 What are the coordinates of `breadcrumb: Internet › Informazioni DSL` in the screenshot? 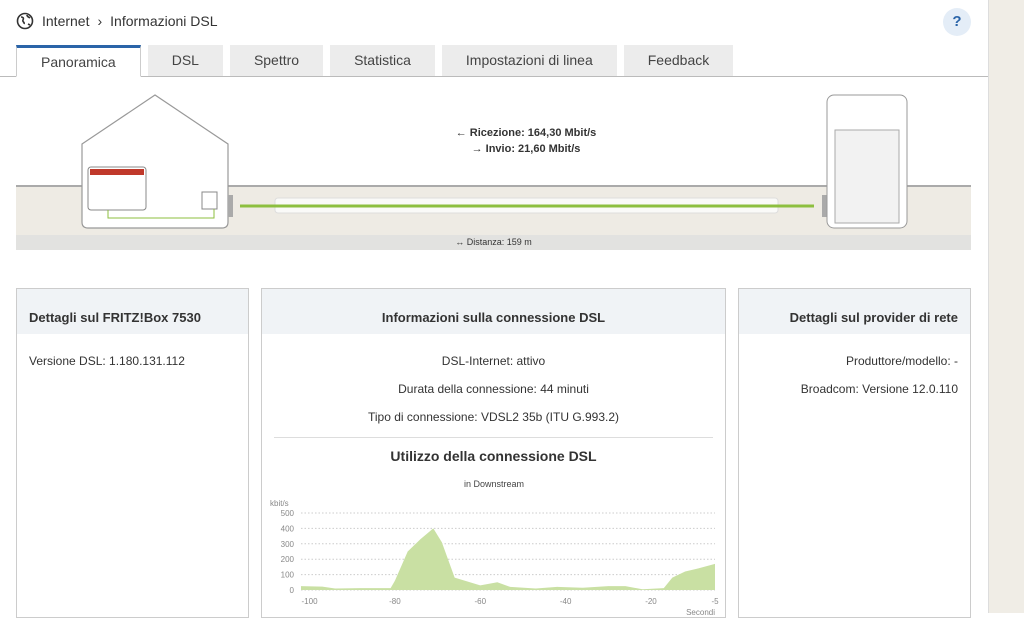 It's located at (117, 21).